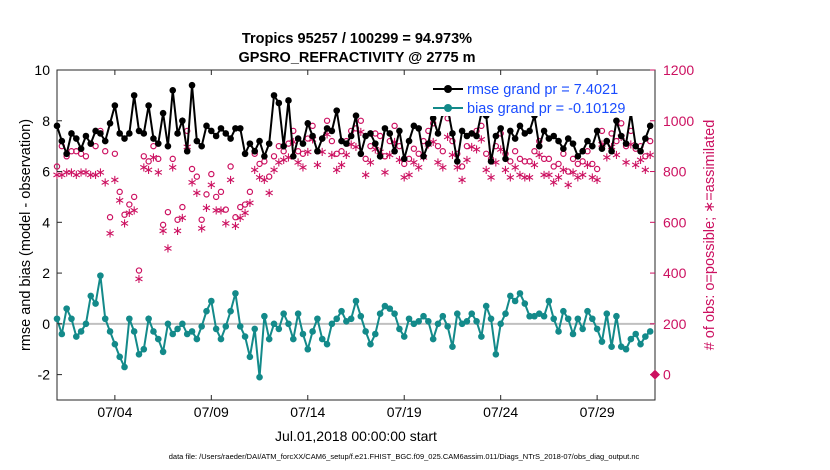 This screenshot has width=830, height=470. I want to click on x-tick-label: 07/14, so click(307, 412).